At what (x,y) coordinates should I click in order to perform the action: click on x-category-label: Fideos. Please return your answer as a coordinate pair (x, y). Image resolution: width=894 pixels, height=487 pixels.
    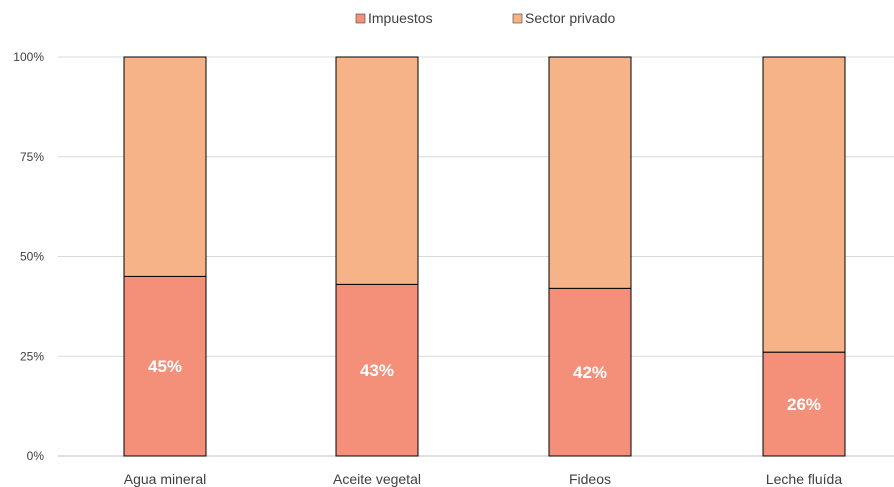
    Looking at the image, I should click on (590, 479).